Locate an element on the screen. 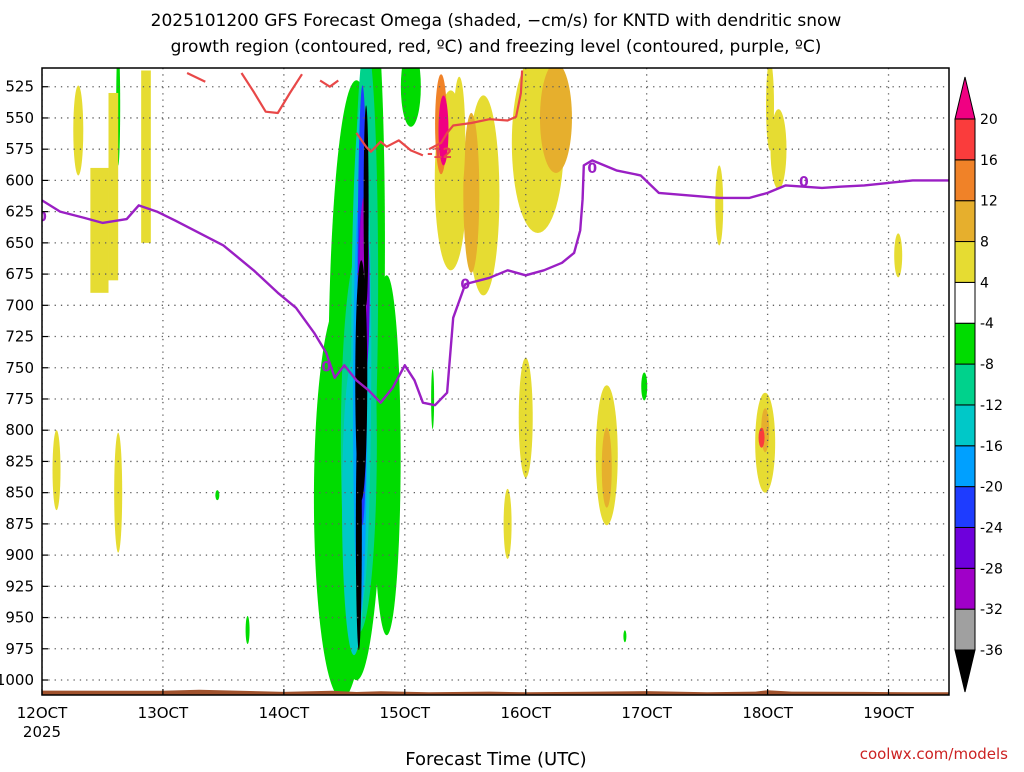  ground-terrain is located at coordinates (495, 692).